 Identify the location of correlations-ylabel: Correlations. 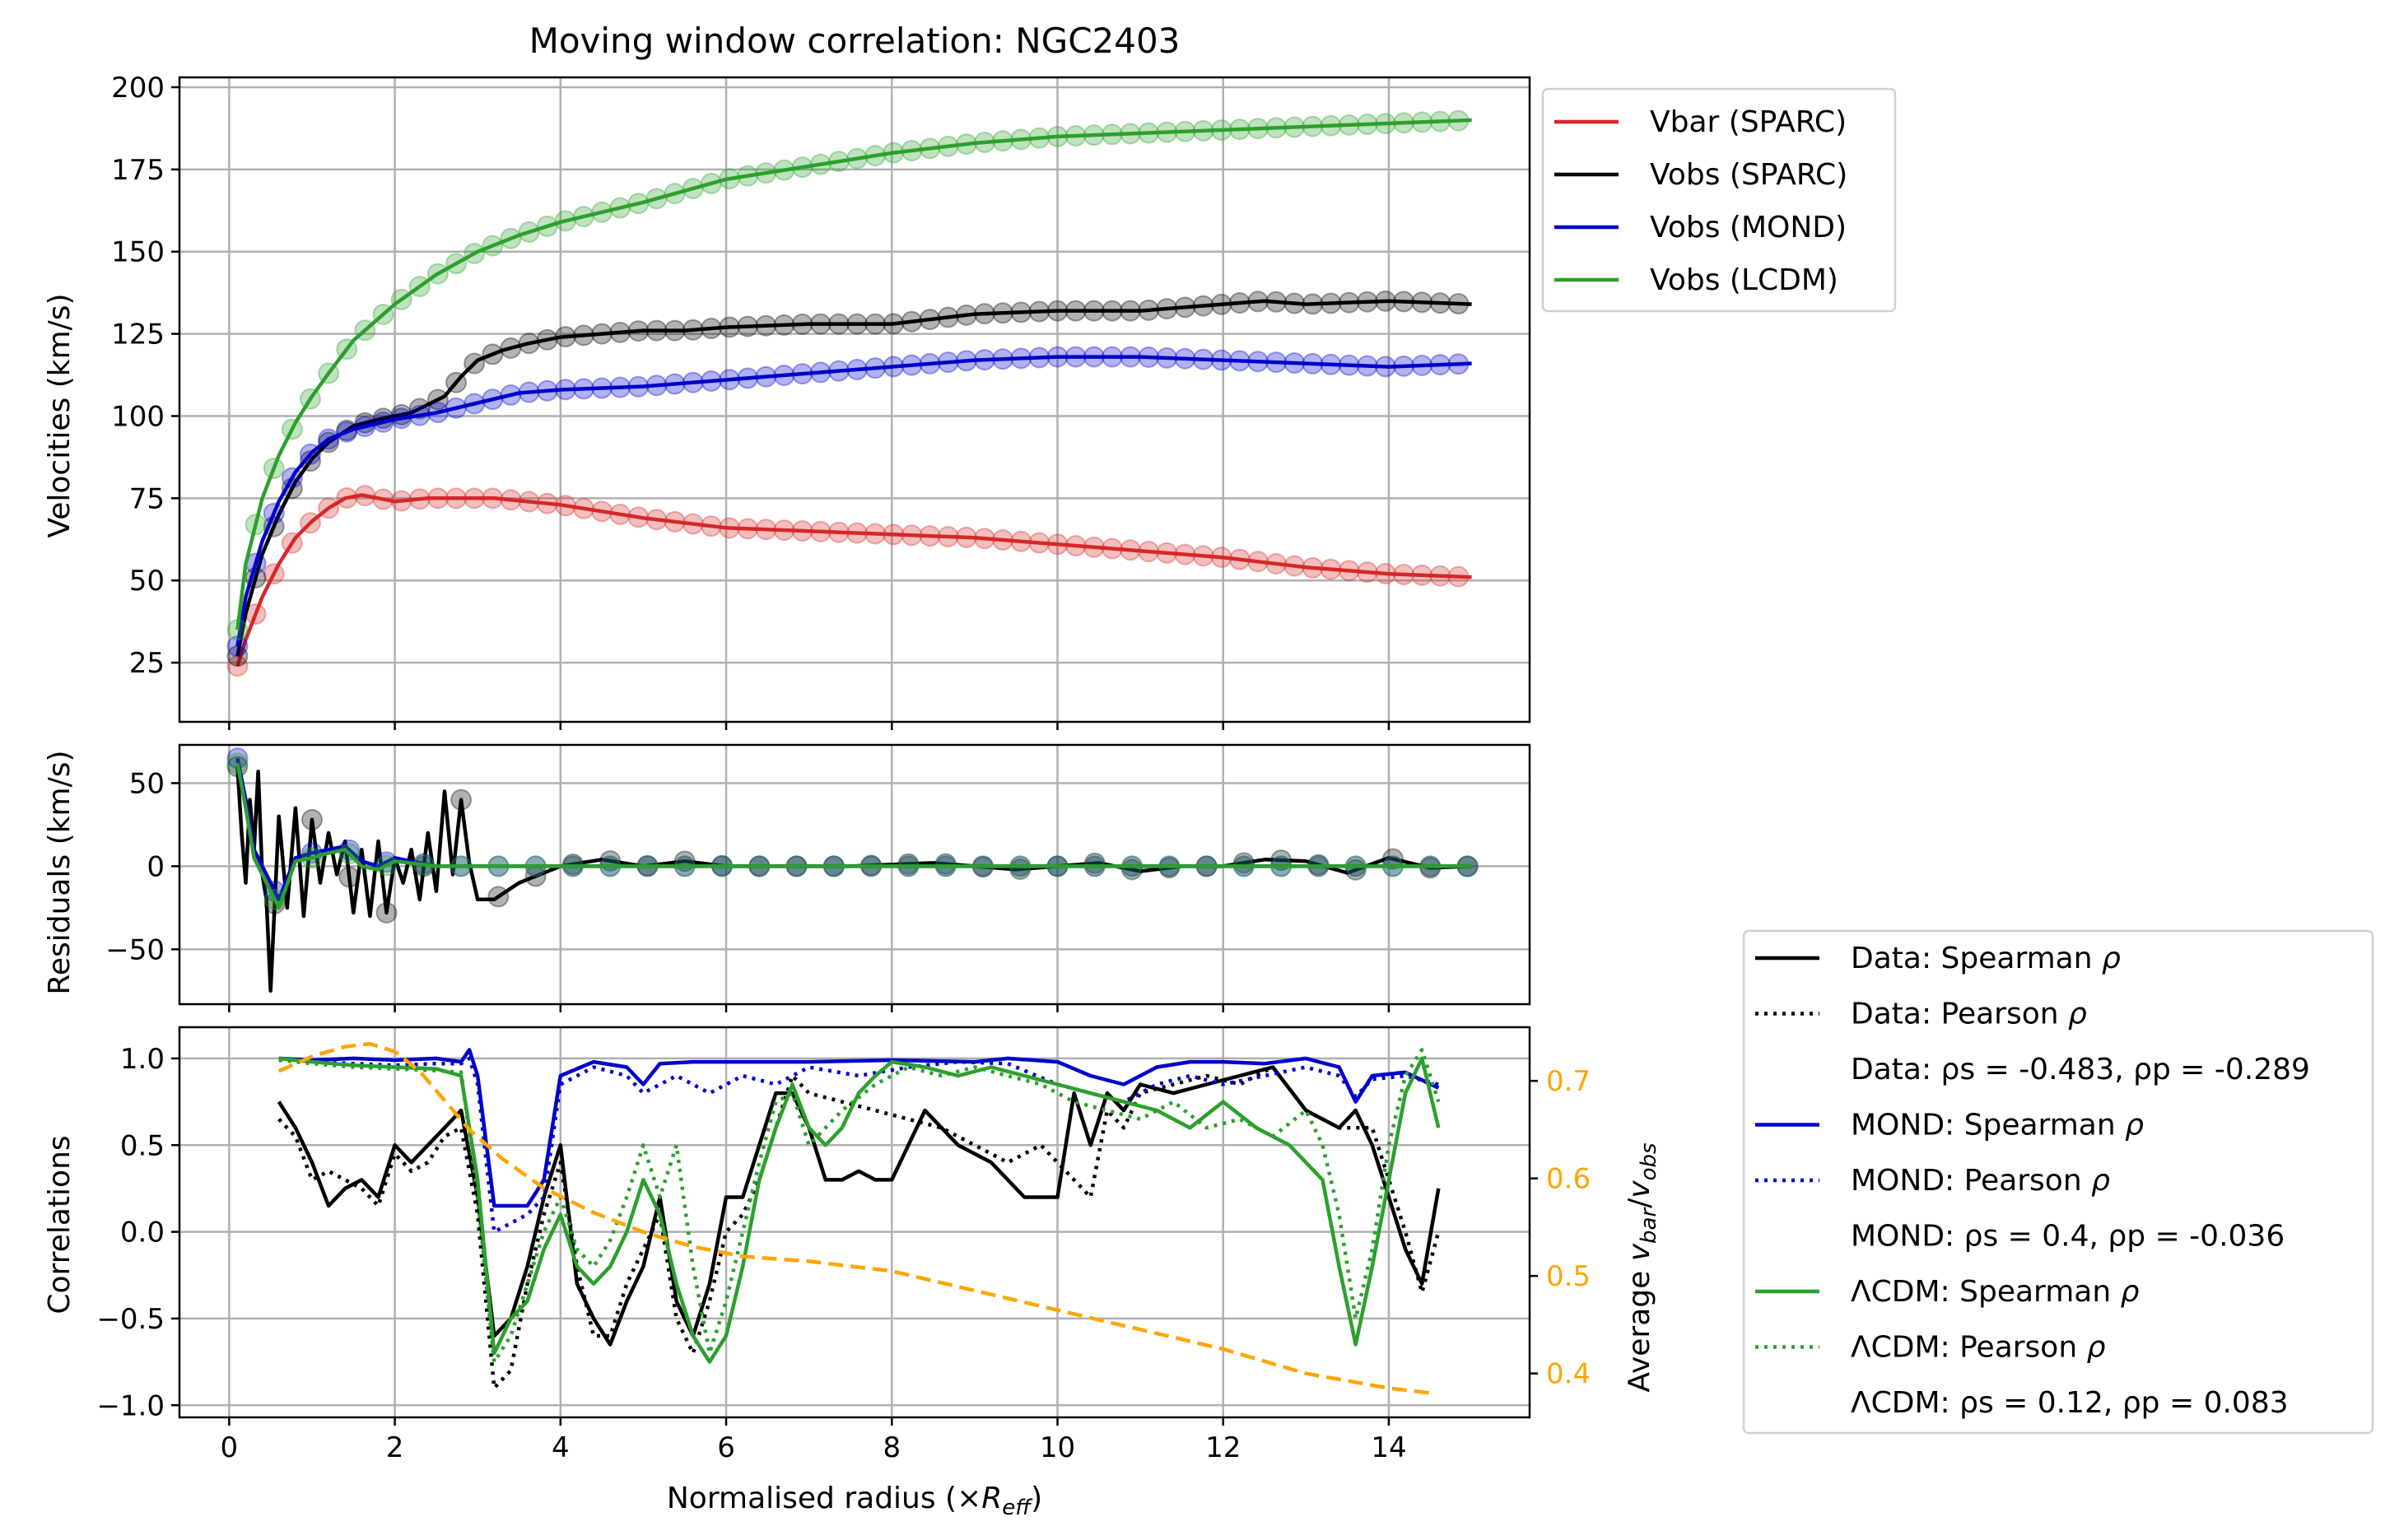
(60, 1225).